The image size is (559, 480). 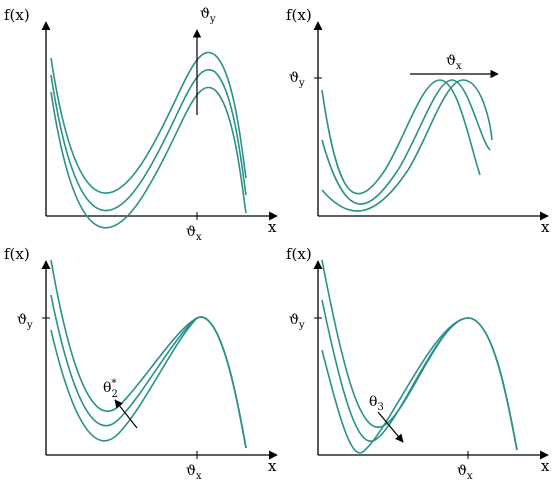 What do you see at coordinates (208, 15) in the screenshot?
I see `annotation-label: ϑy` at bounding box center [208, 15].